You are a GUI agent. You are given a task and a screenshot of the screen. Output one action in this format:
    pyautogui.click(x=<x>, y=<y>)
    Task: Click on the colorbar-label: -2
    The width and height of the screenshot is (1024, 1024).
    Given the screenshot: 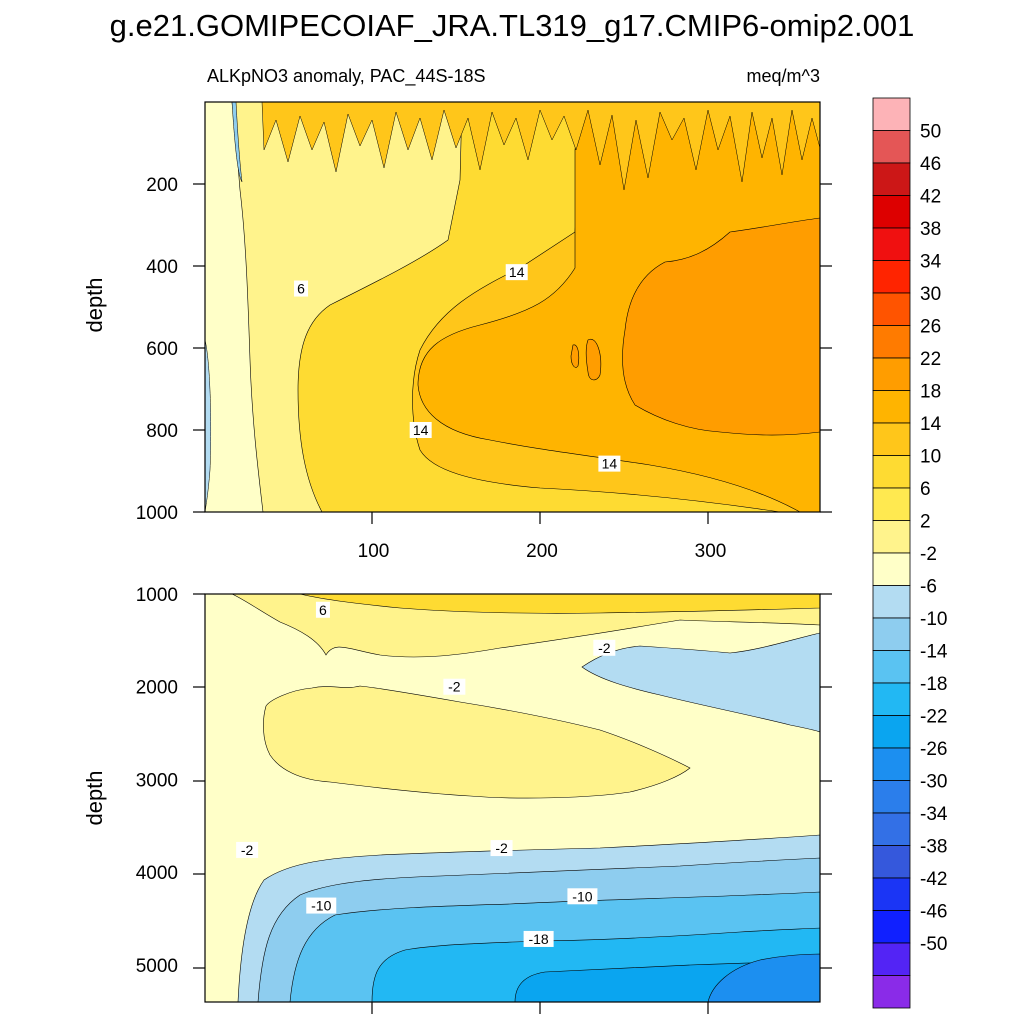 What is the action you would take?
    pyautogui.click(x=928, y=554)
    